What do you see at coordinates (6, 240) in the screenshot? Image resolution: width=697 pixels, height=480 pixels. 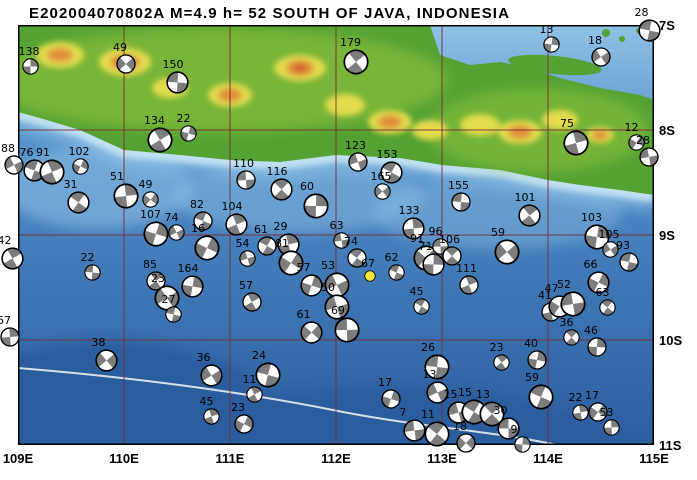 I see `event-number-label: 42` at bounding box center [6, 240].